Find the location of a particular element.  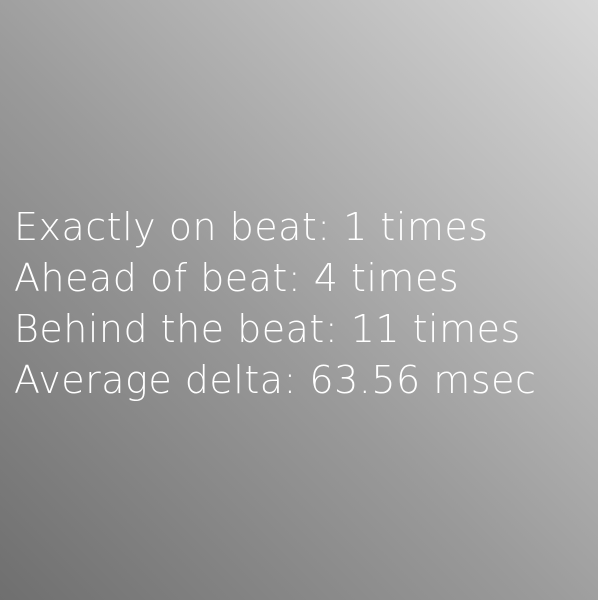

exactly-on-beat-stat: Exactly on beat: 1 times is located at coordinates (251, 227).